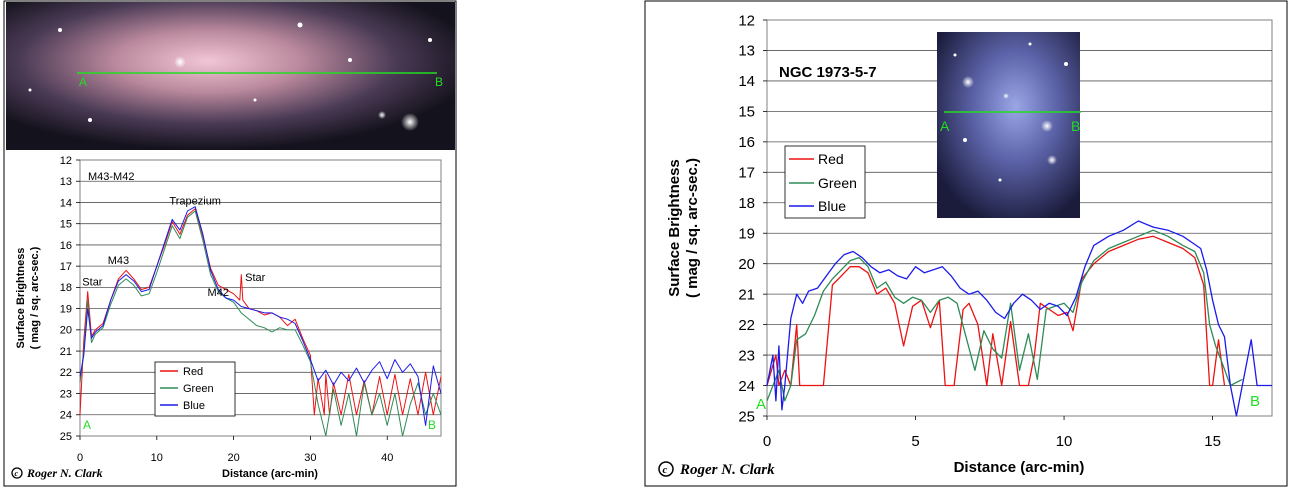 This screenshot has height=488, width=1290. Describe the element at coordinates (387, 458) in the screenshot. I see `x-tick-label: 40` at that location.